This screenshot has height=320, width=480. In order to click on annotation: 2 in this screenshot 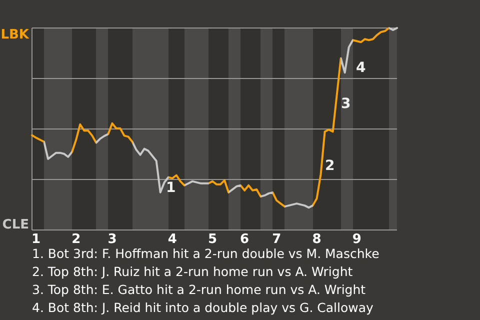, I will do `click(330, 166)`.